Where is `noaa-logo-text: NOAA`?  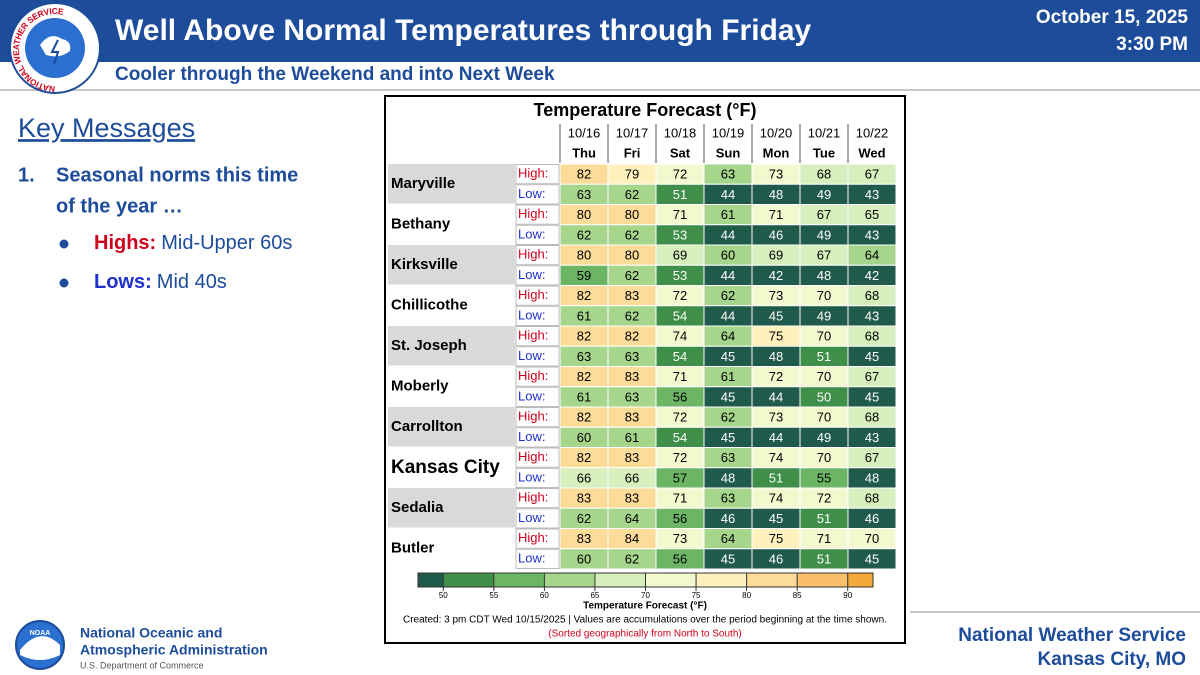
noaa-logo-text: NOAA is located at coordinates (40, 633).